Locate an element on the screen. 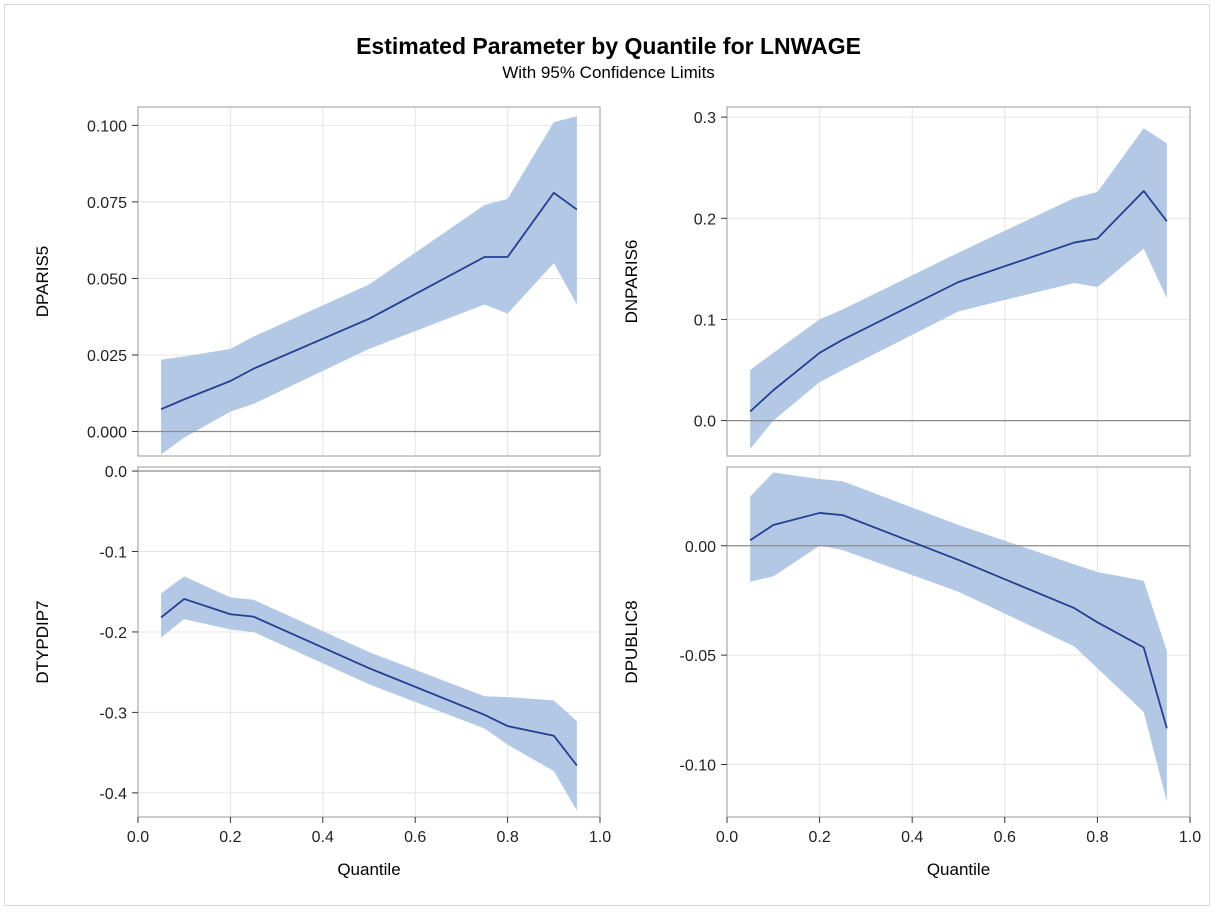  y-tick-label: 0.3 is located at coordinates (705, 118).